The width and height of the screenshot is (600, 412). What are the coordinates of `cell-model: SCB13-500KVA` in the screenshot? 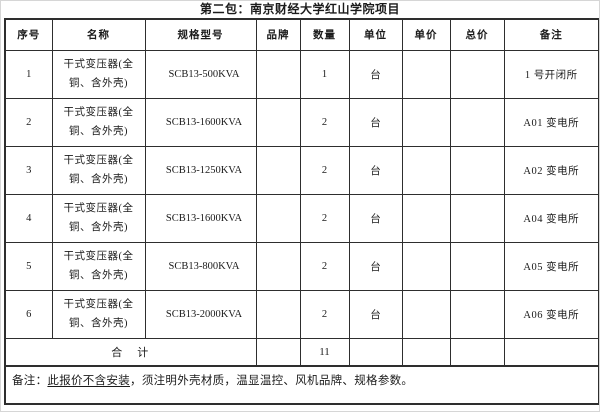 It's located at (200, 74).